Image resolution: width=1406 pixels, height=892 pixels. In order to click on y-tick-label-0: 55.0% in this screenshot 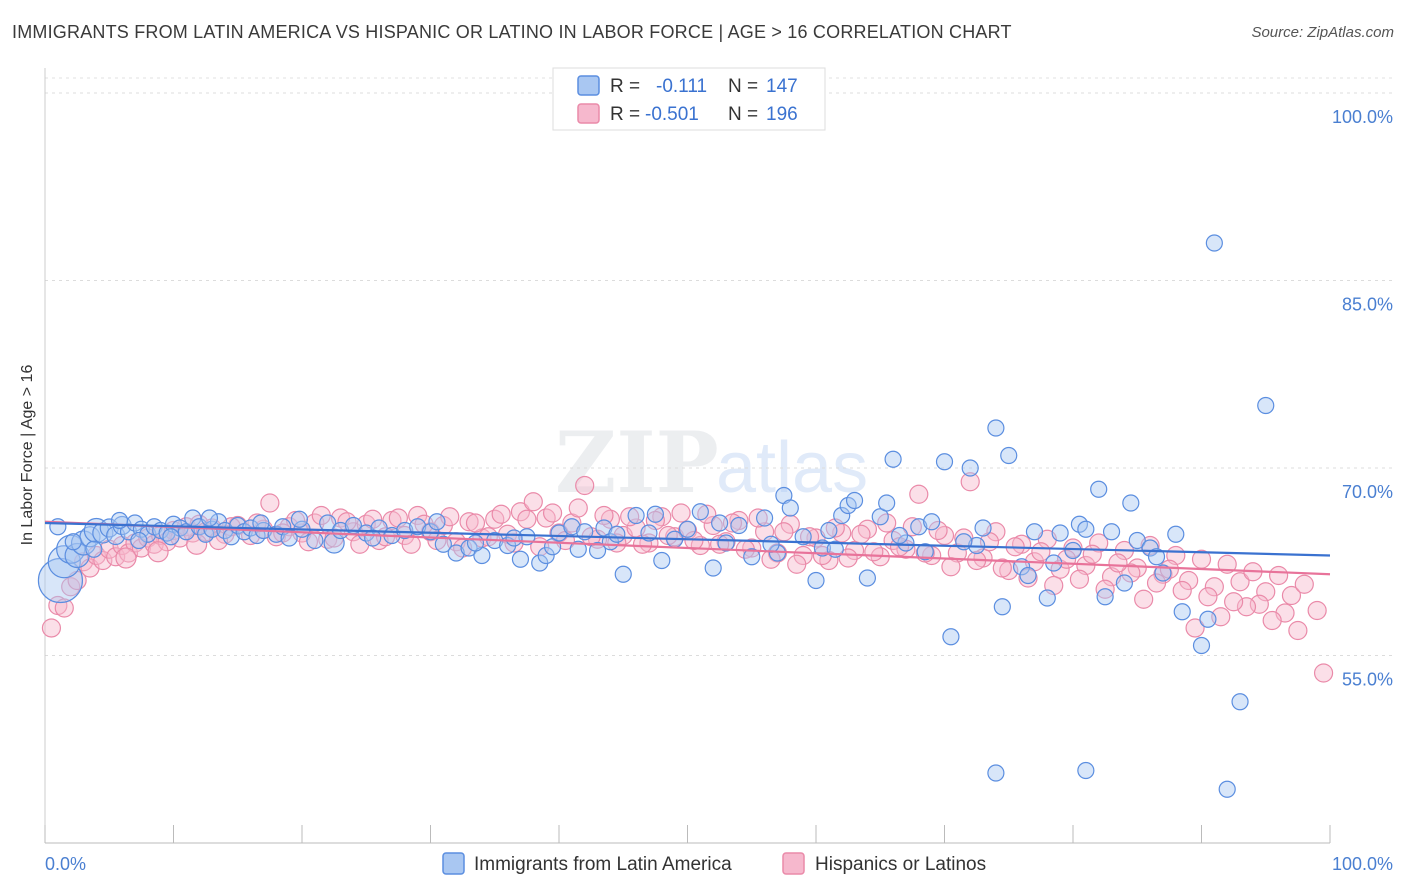, I will do `click(1367, 680)`.